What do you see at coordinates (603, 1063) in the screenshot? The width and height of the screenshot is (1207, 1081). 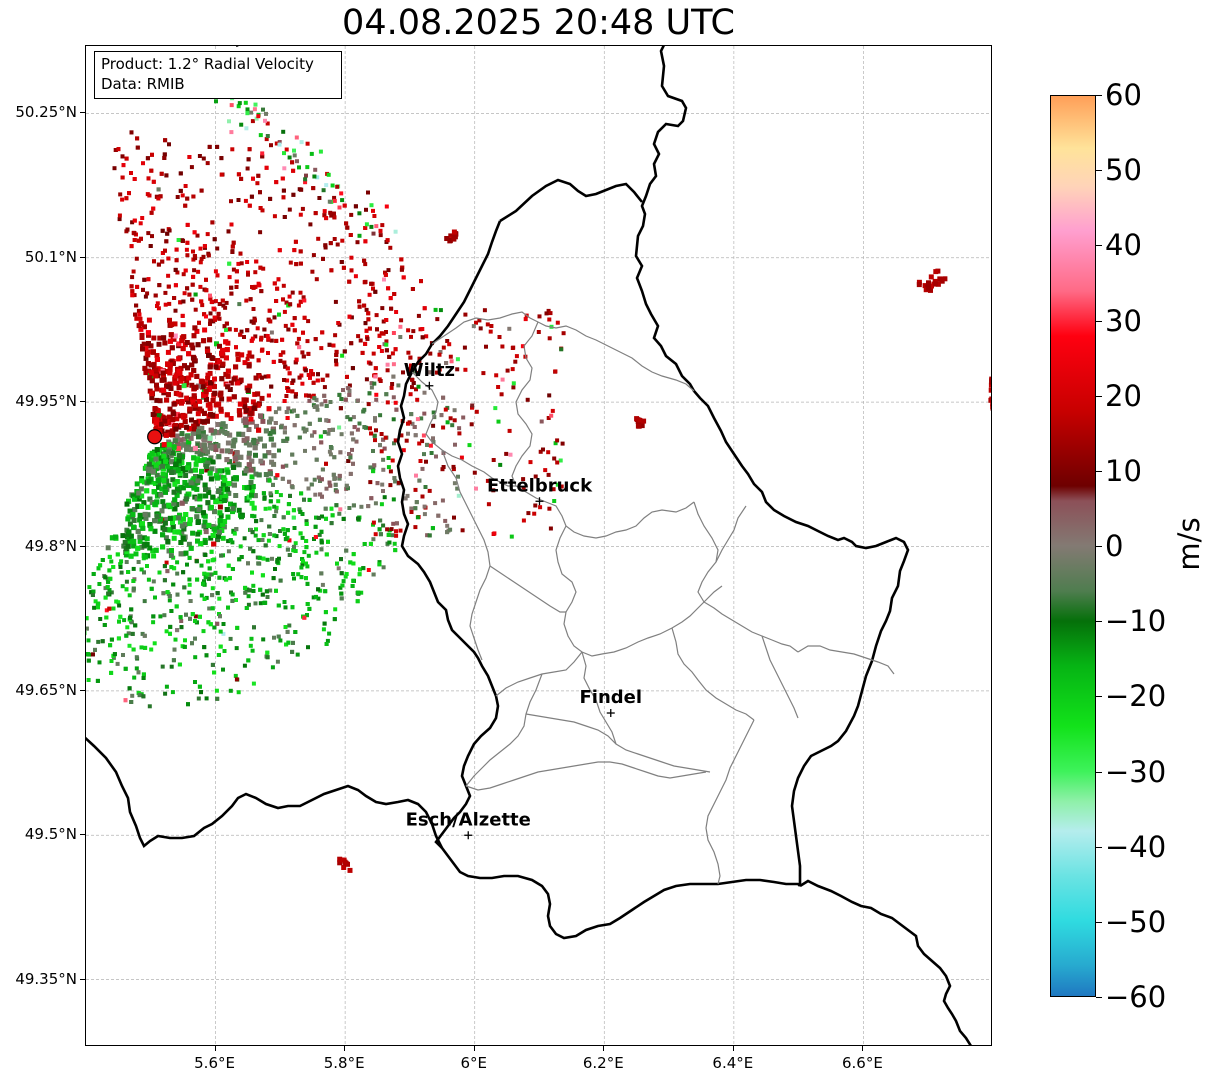 I see `lon-tick-label: 6.2°E` at bounding box center [603, 1063].